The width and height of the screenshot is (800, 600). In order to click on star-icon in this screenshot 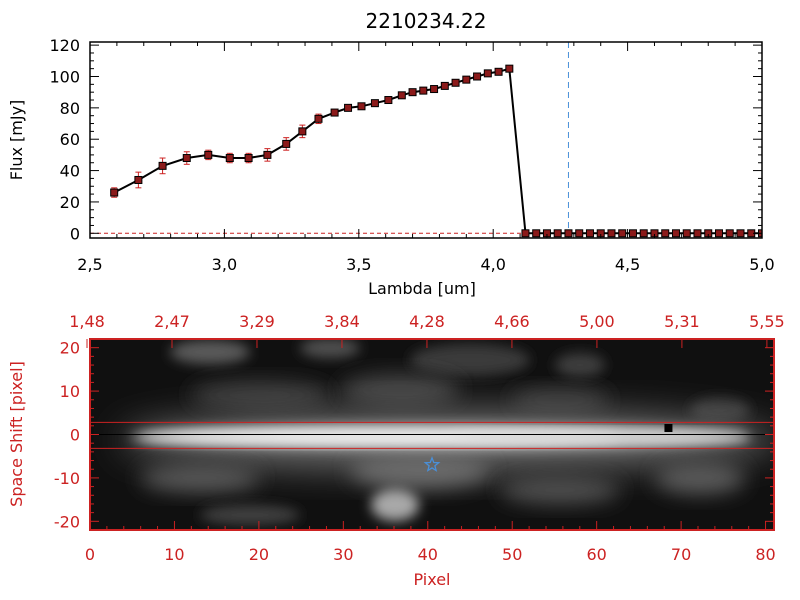, I will do `click(432, 464)`.